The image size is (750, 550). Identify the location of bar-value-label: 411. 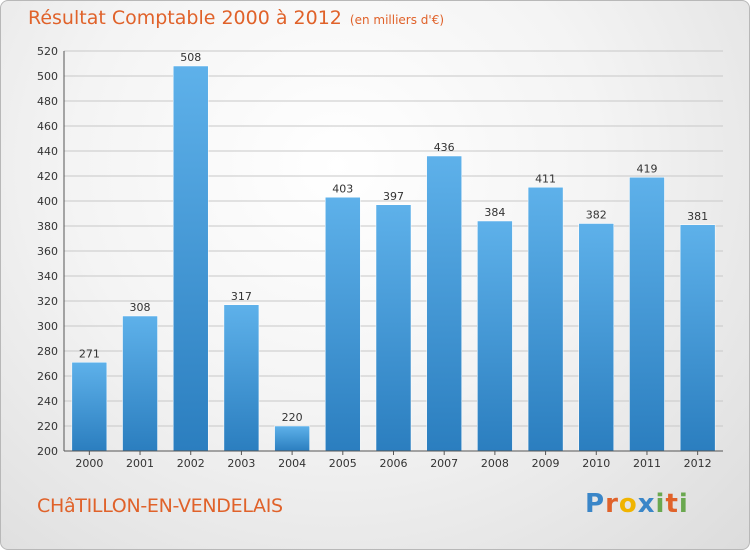
(545, 178).